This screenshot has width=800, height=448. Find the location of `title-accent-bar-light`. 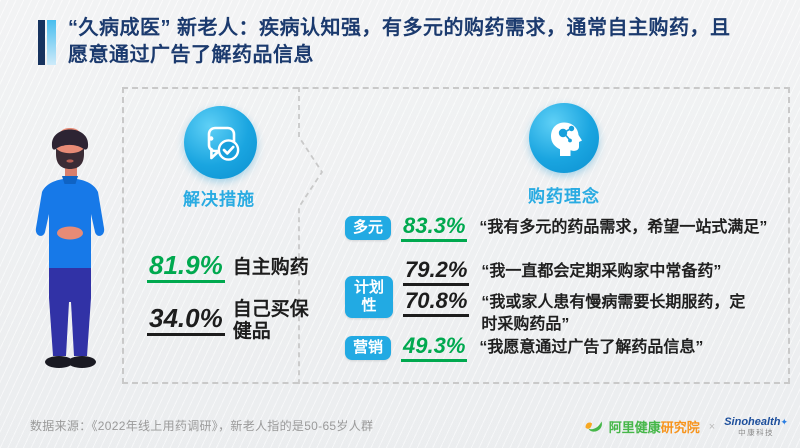

title-accent-bar-light is located at coordinates (51, 42).